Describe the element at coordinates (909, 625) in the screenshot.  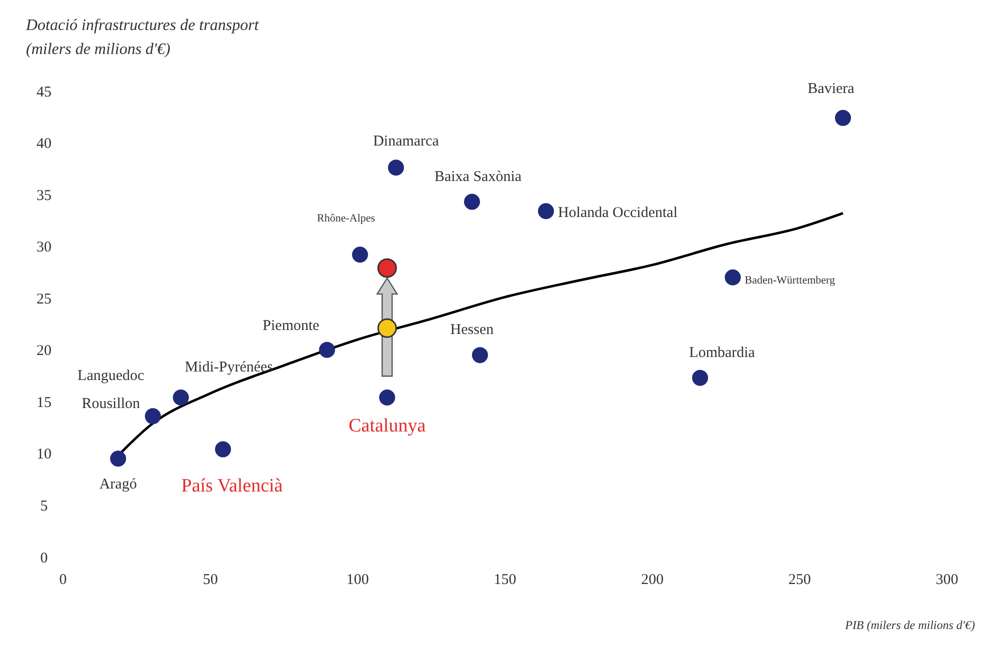
I see `x-axis-title: PIB (milers de milions d'€)` at that location.